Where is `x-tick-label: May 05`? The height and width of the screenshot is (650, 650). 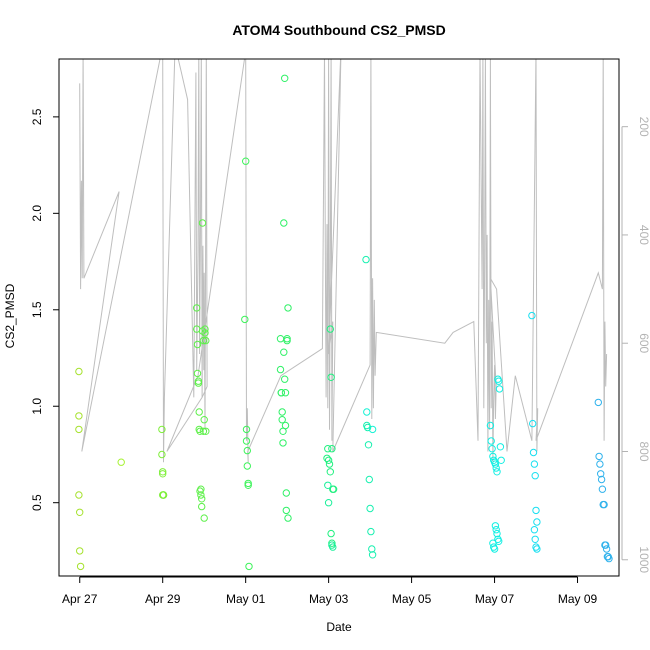 x-tick-label: May 05 is located at coordinates (412, 599).